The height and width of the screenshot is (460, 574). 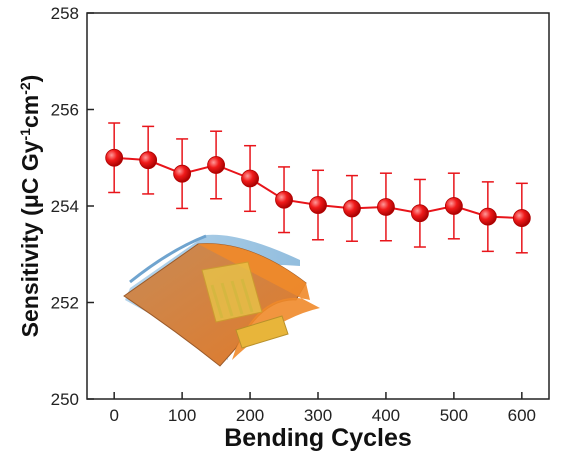 What do you see at coordinates (30, 238) in the screenshot?
I see `y-axis-title-main: Sensitivity (μC Gy` at bounding box center [30, 238].